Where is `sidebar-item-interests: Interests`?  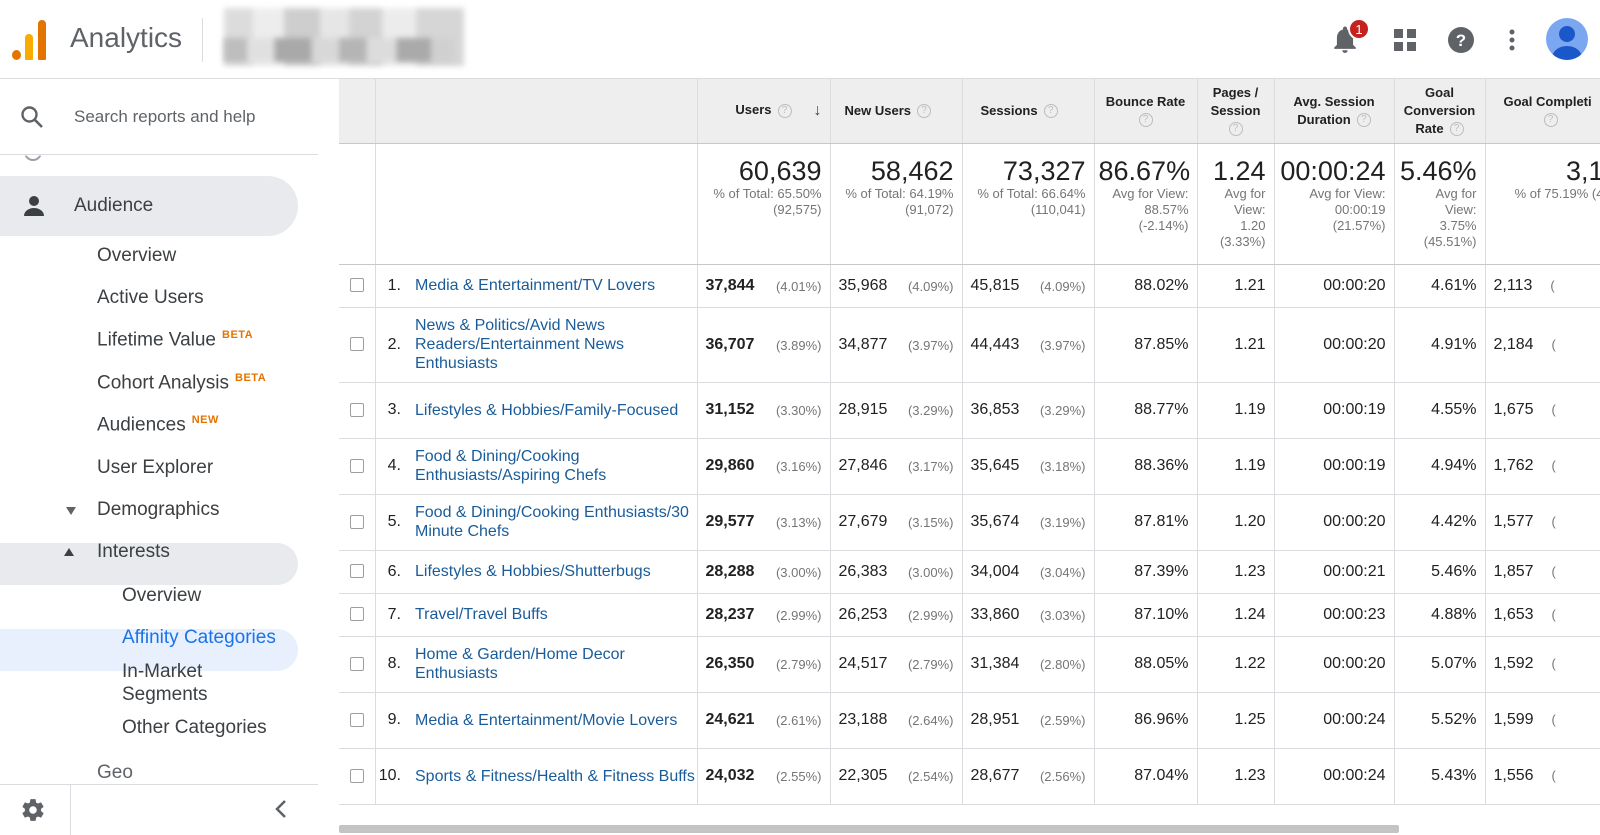
sidebar-item-interests: Interests is located at coordinates (133, 552).